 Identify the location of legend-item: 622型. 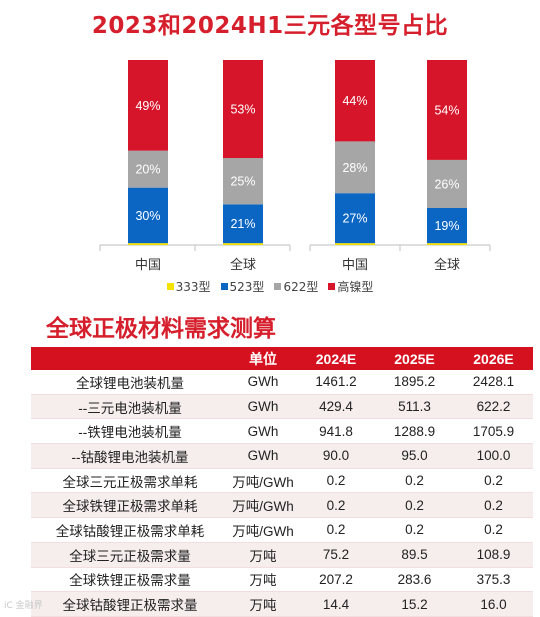
(296, 286).